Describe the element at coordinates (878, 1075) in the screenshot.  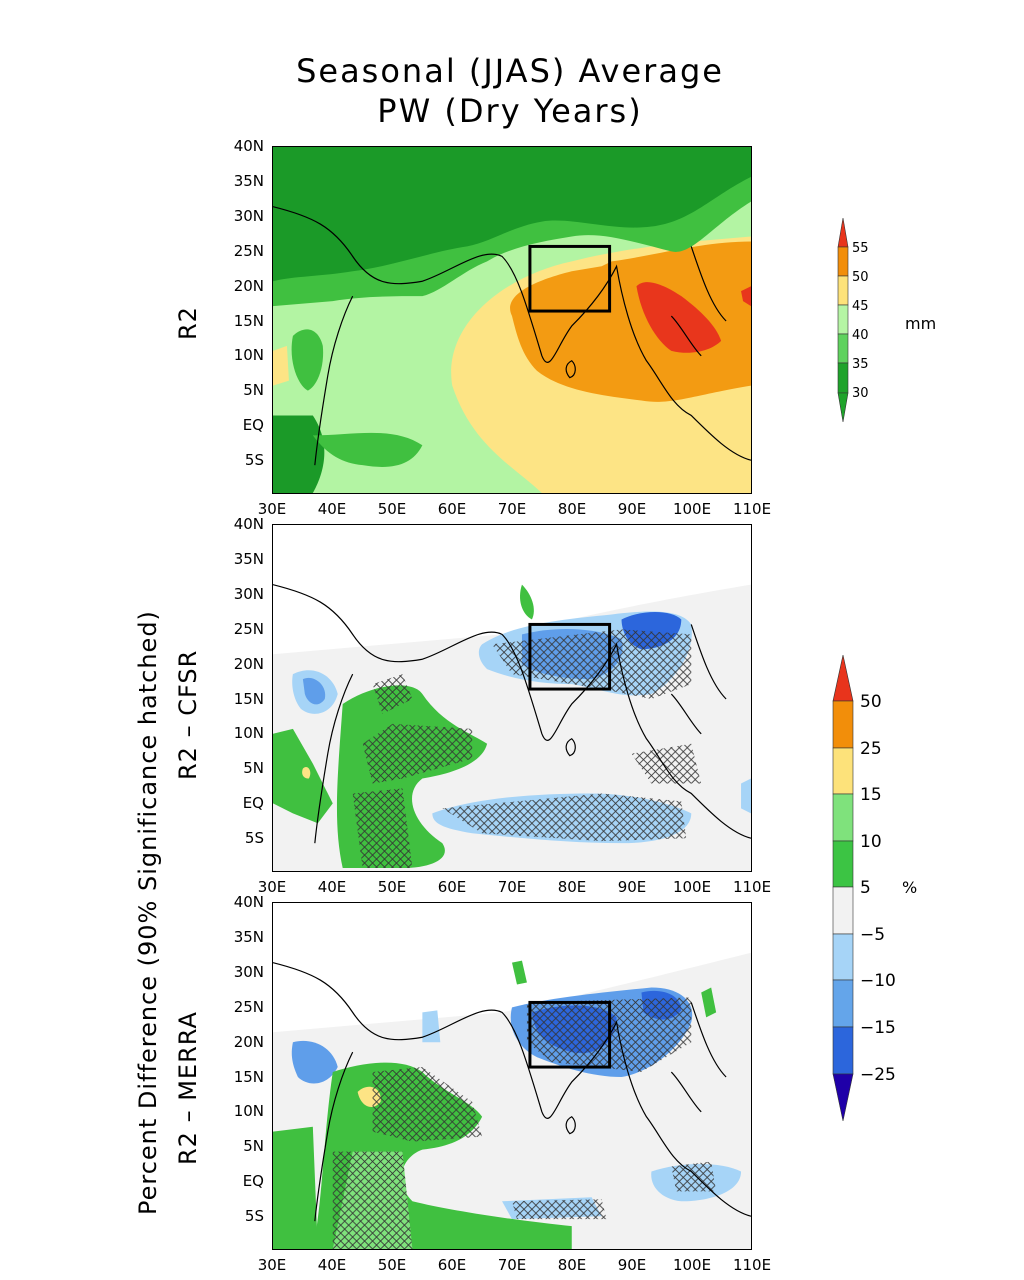
I see `colorbar-label: −25` at that location.